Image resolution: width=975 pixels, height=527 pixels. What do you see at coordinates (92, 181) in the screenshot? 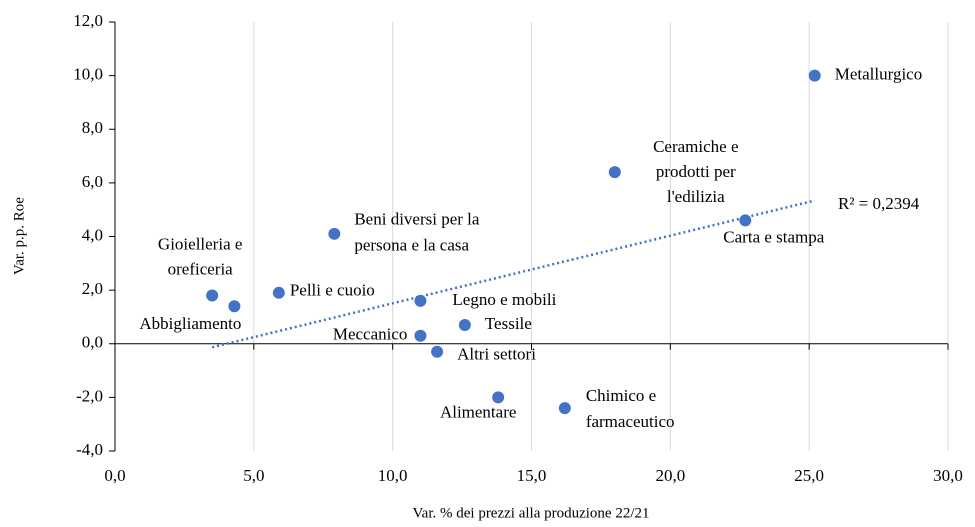
I see `y-tick-label: 6,0` at bounding box center [92, 181].